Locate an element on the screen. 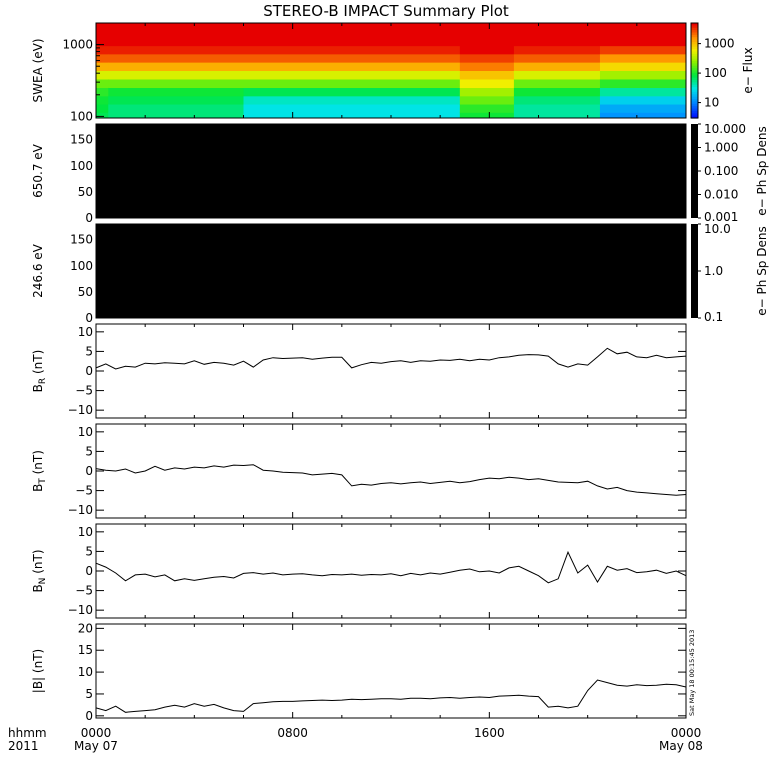  y-tick-label: 10 is located at coordinates (85, 532).